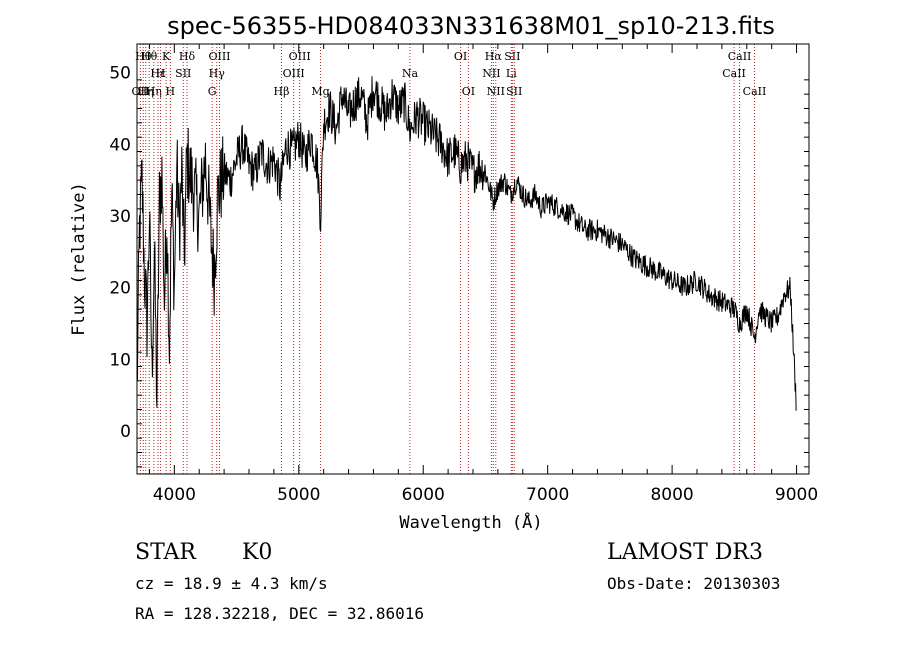 Image resolution: width=900 pixels, height=649 pixels. I want to click on spectral-line-label: Hδ, so click(187, 56).